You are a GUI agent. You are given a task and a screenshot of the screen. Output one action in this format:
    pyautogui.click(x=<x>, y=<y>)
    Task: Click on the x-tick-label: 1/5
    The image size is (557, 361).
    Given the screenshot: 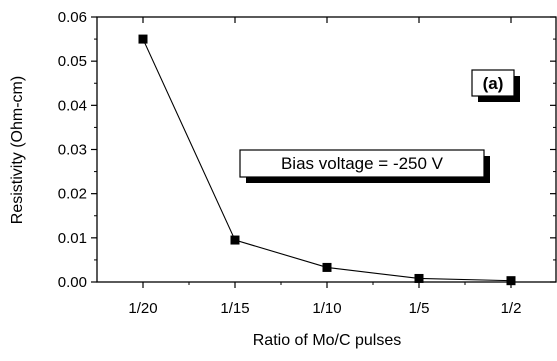 What is the action you would take?
    pyautogui.click(x=419, y=308)
    